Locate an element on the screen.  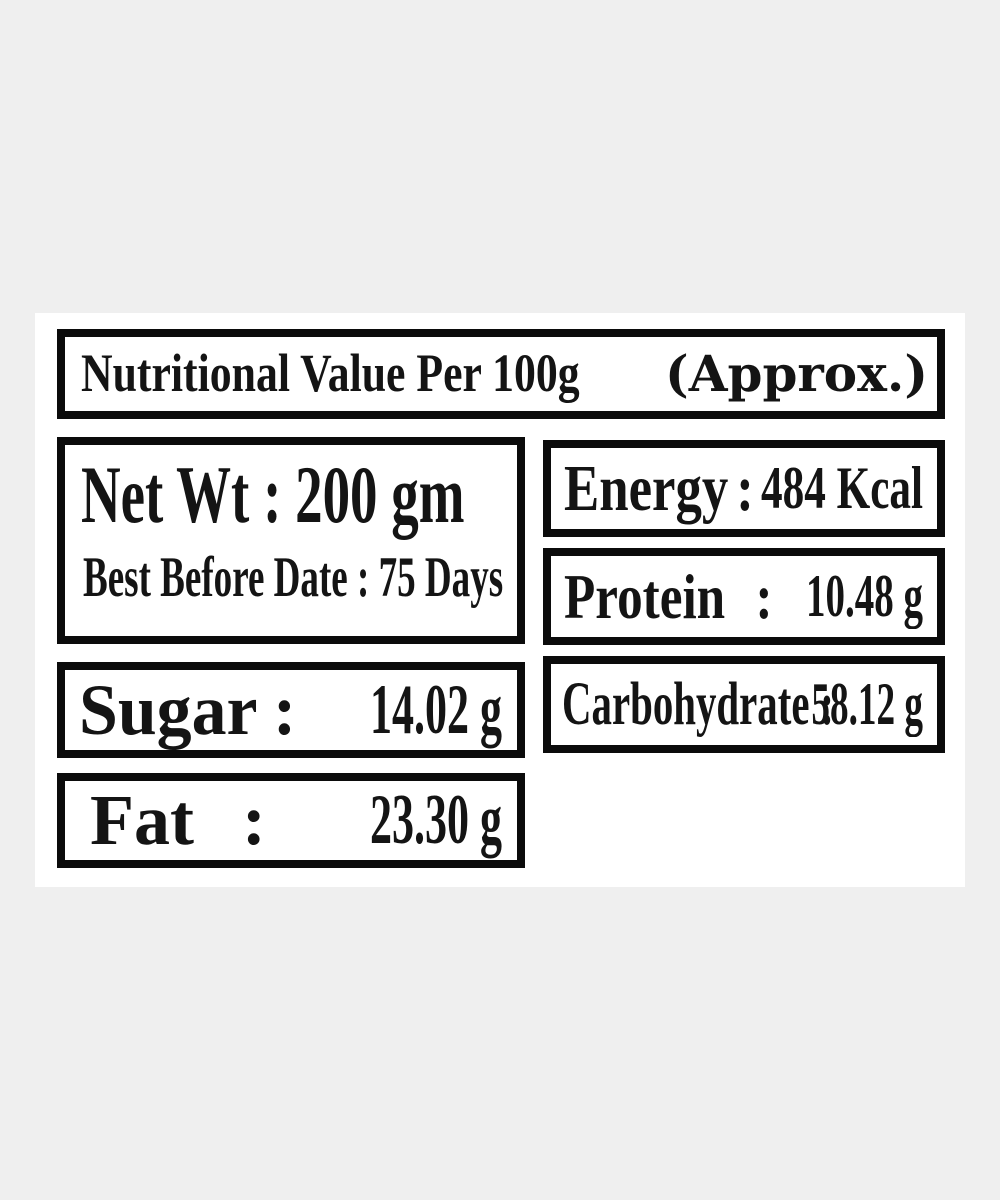
fat-label-group: Fat: is located at coordinates (178, 820).